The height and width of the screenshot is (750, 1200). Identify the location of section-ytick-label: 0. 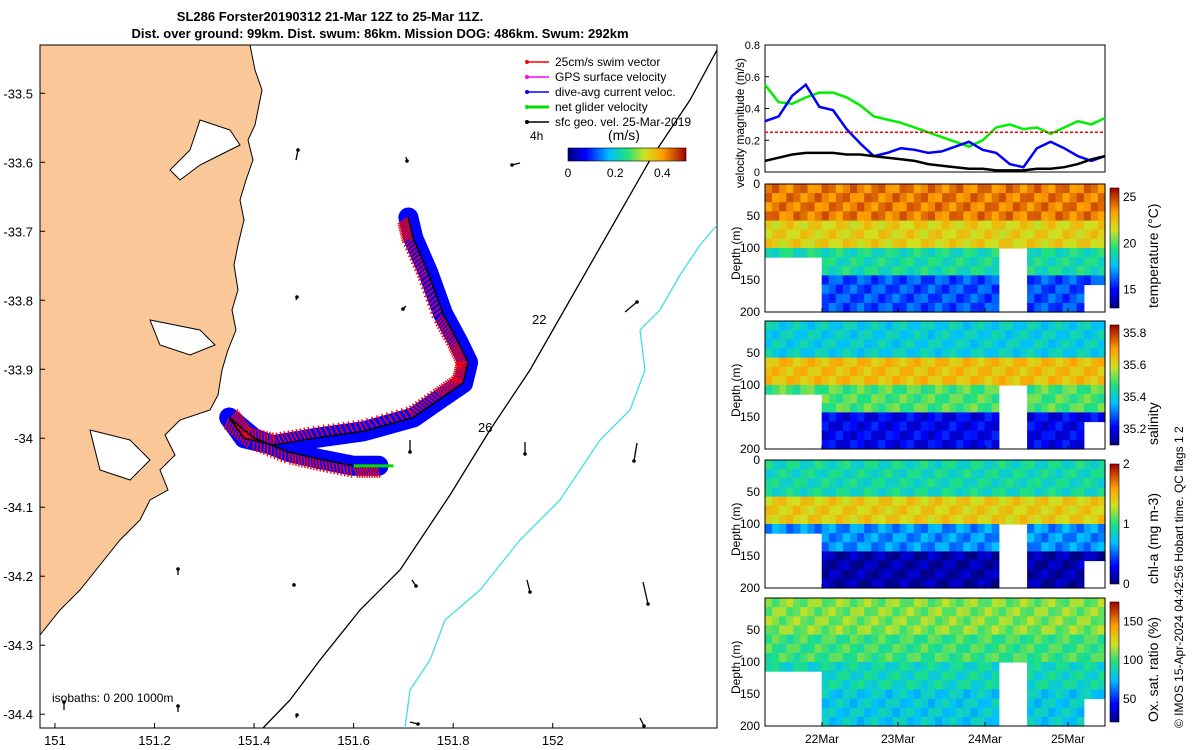
(756, 184).